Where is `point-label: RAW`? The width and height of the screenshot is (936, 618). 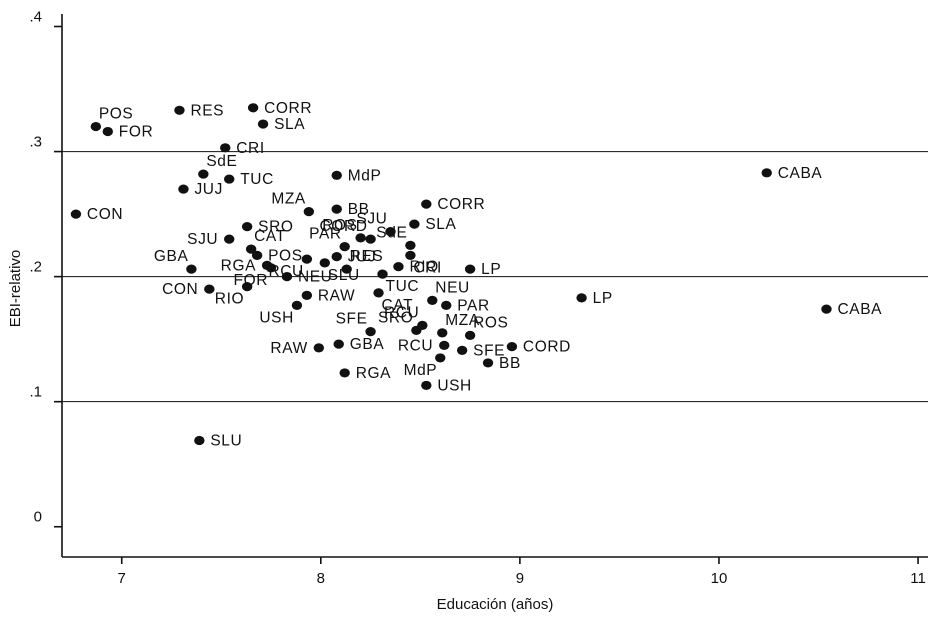 point-label: RAW is located at coordinates (288, 348).